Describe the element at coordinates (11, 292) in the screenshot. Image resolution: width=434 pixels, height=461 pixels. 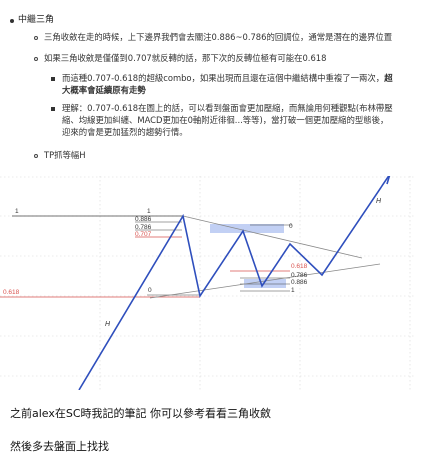
I see `label-left-0618: 0.618` at that location.